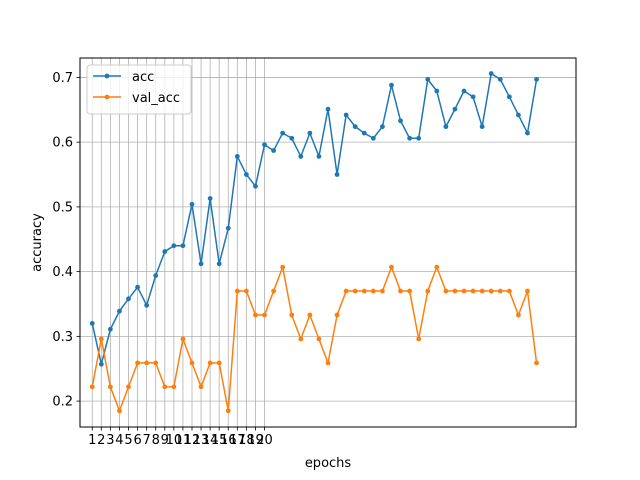 Image resolution: width=640 pixels, height=480 pixels. What do you see at coordinates (147, 440) in the screenshot?
I see `x-tick-label: 7` at bounding box center [147, 440].